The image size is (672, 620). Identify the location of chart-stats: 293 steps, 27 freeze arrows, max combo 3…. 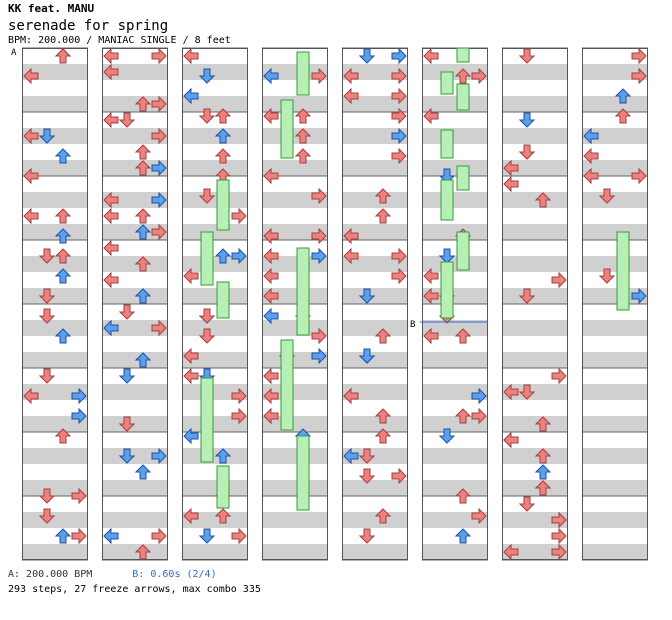
(134, 589).